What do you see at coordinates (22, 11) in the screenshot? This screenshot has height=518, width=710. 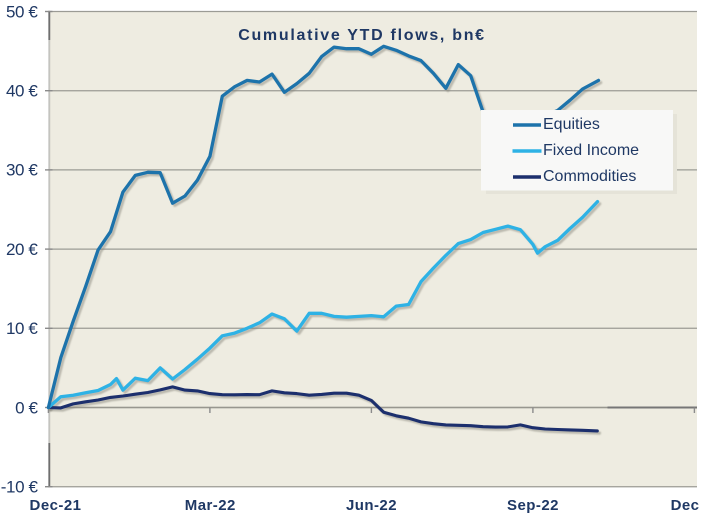 I see `svg-text: 50 €` at bounding box center [22, 11].